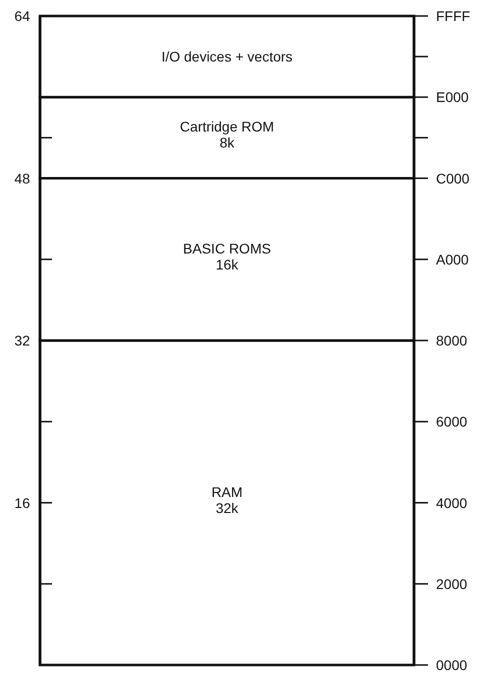 The image size is (482, 677). I want to click on series-label: BASIC ROMS, so click(227, 248).